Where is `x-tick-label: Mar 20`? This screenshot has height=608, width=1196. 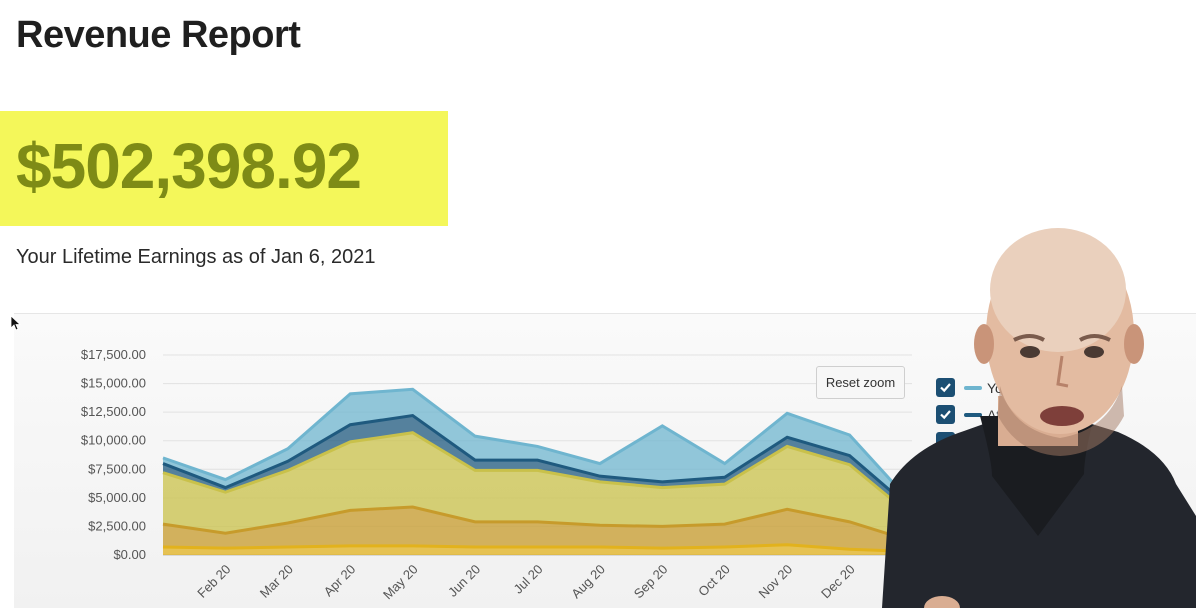 x-tick-label: Mar 20 is located at coordinates (276, 581).